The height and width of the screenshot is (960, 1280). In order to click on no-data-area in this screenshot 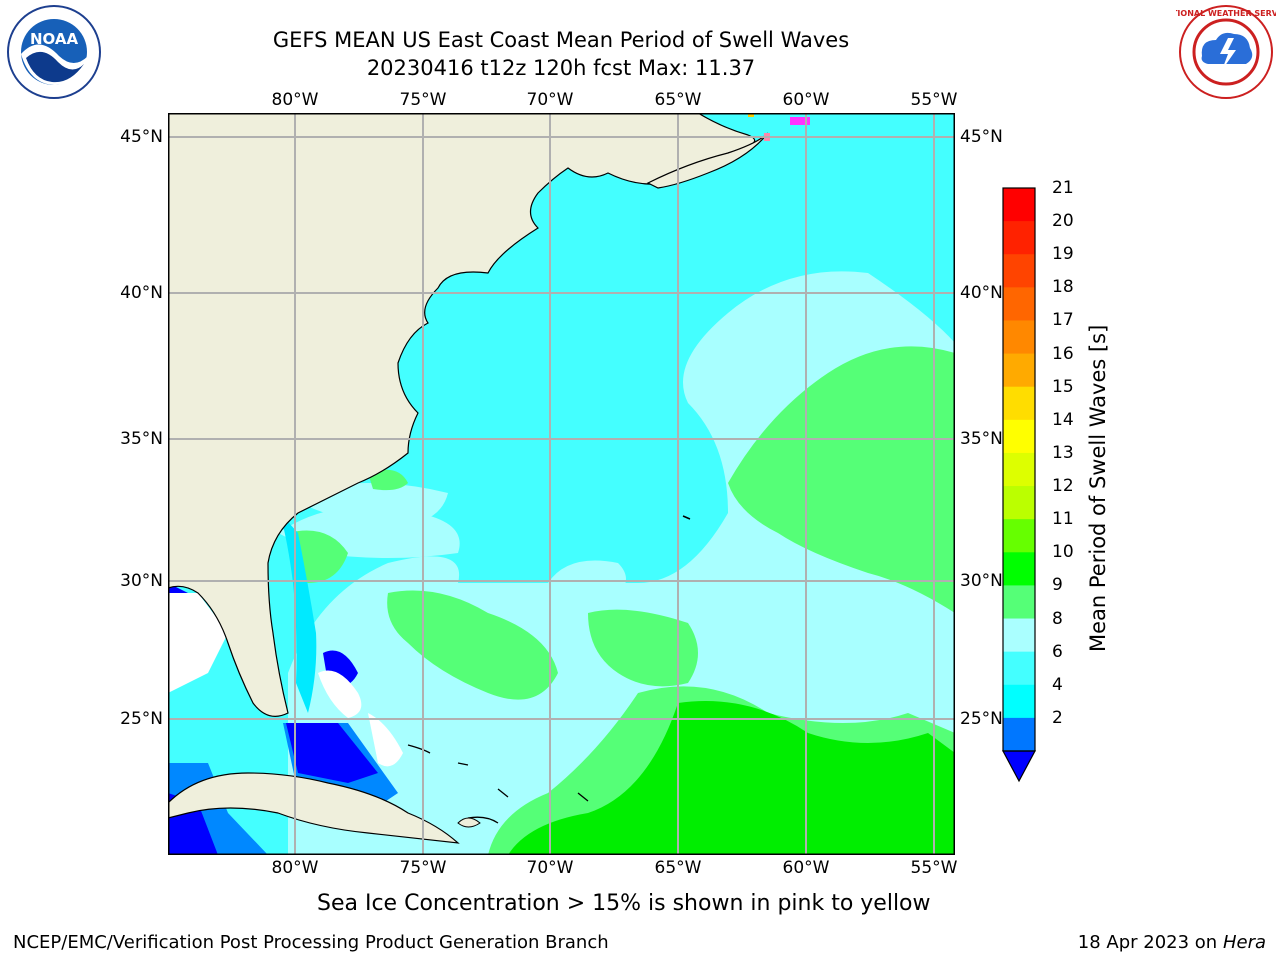, I will do `click(198, 643)`.